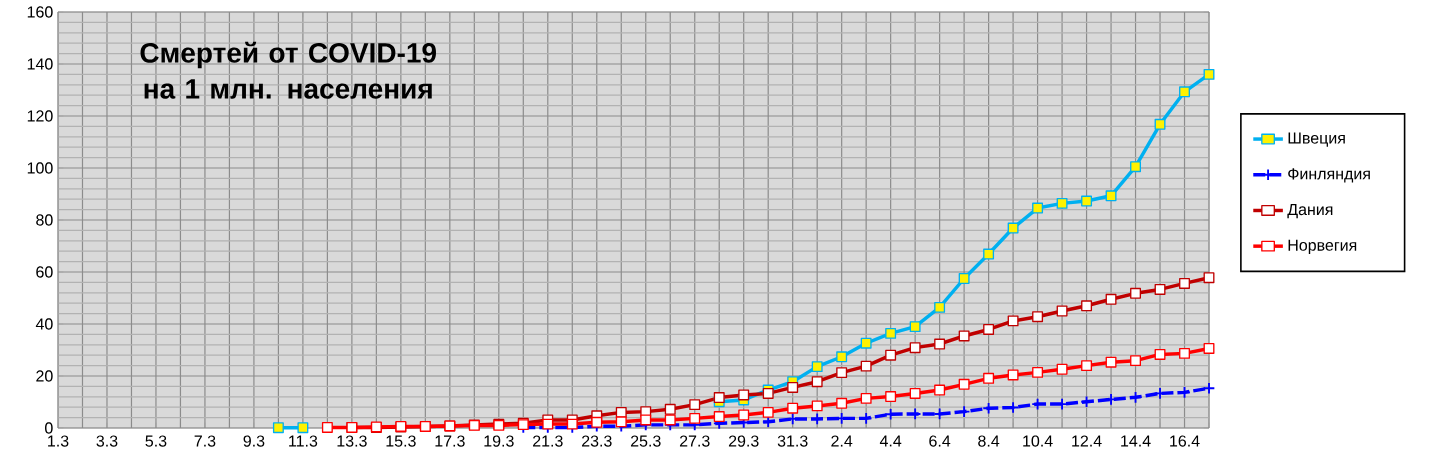 This screenshot has height=468, width=1443. What do you see at coordinates (58, 441) in the screenshot?
I see `x-tick-label: 1.3` at bounding box center [58, 441].